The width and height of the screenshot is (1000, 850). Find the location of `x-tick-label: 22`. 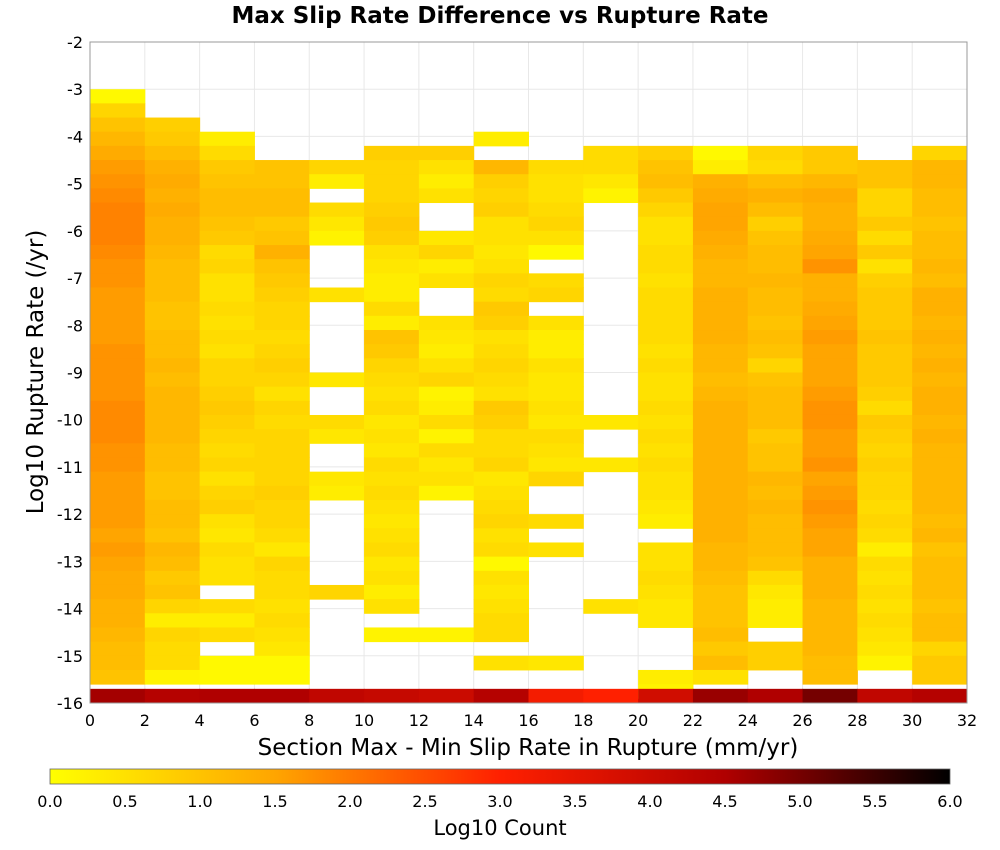

x-tick-label: 22 is located at coordinates (693, 720).